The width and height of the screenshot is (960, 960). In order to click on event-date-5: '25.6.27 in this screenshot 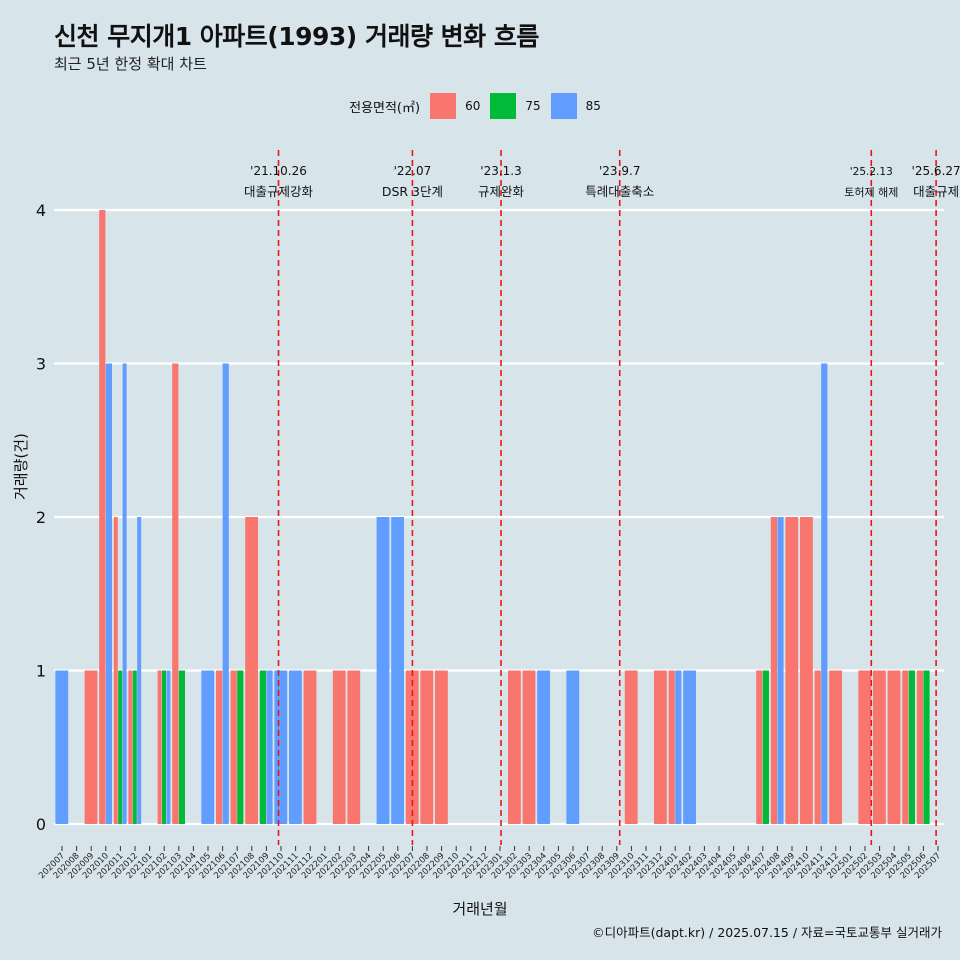, I will do `click(936, 171)`.